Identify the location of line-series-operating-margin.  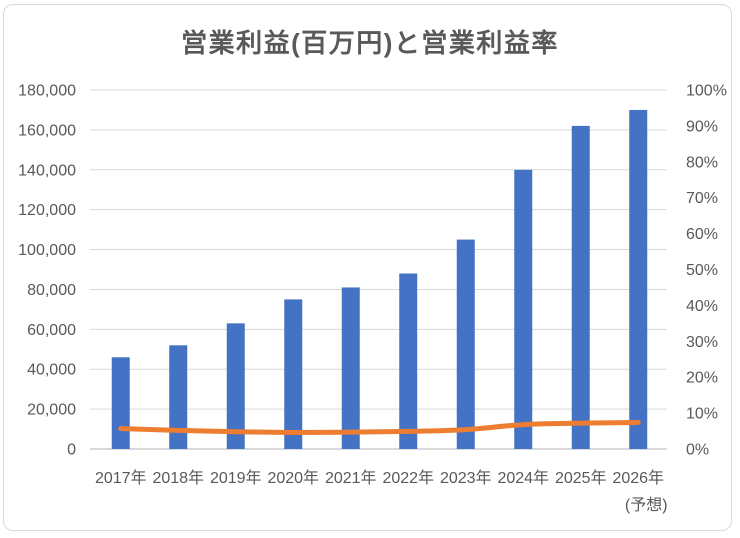
(379, 427).